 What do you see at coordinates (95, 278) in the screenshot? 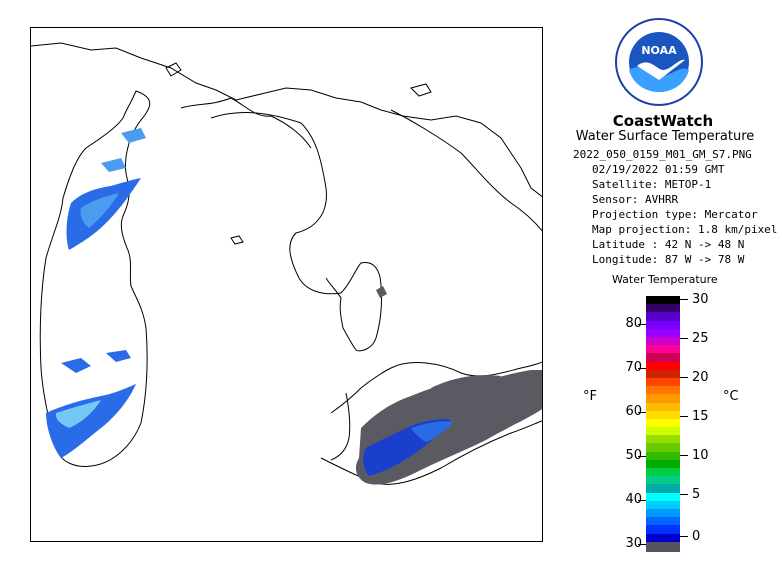
I see `lake-michigan-coastline` at bounding box center [95, 278].